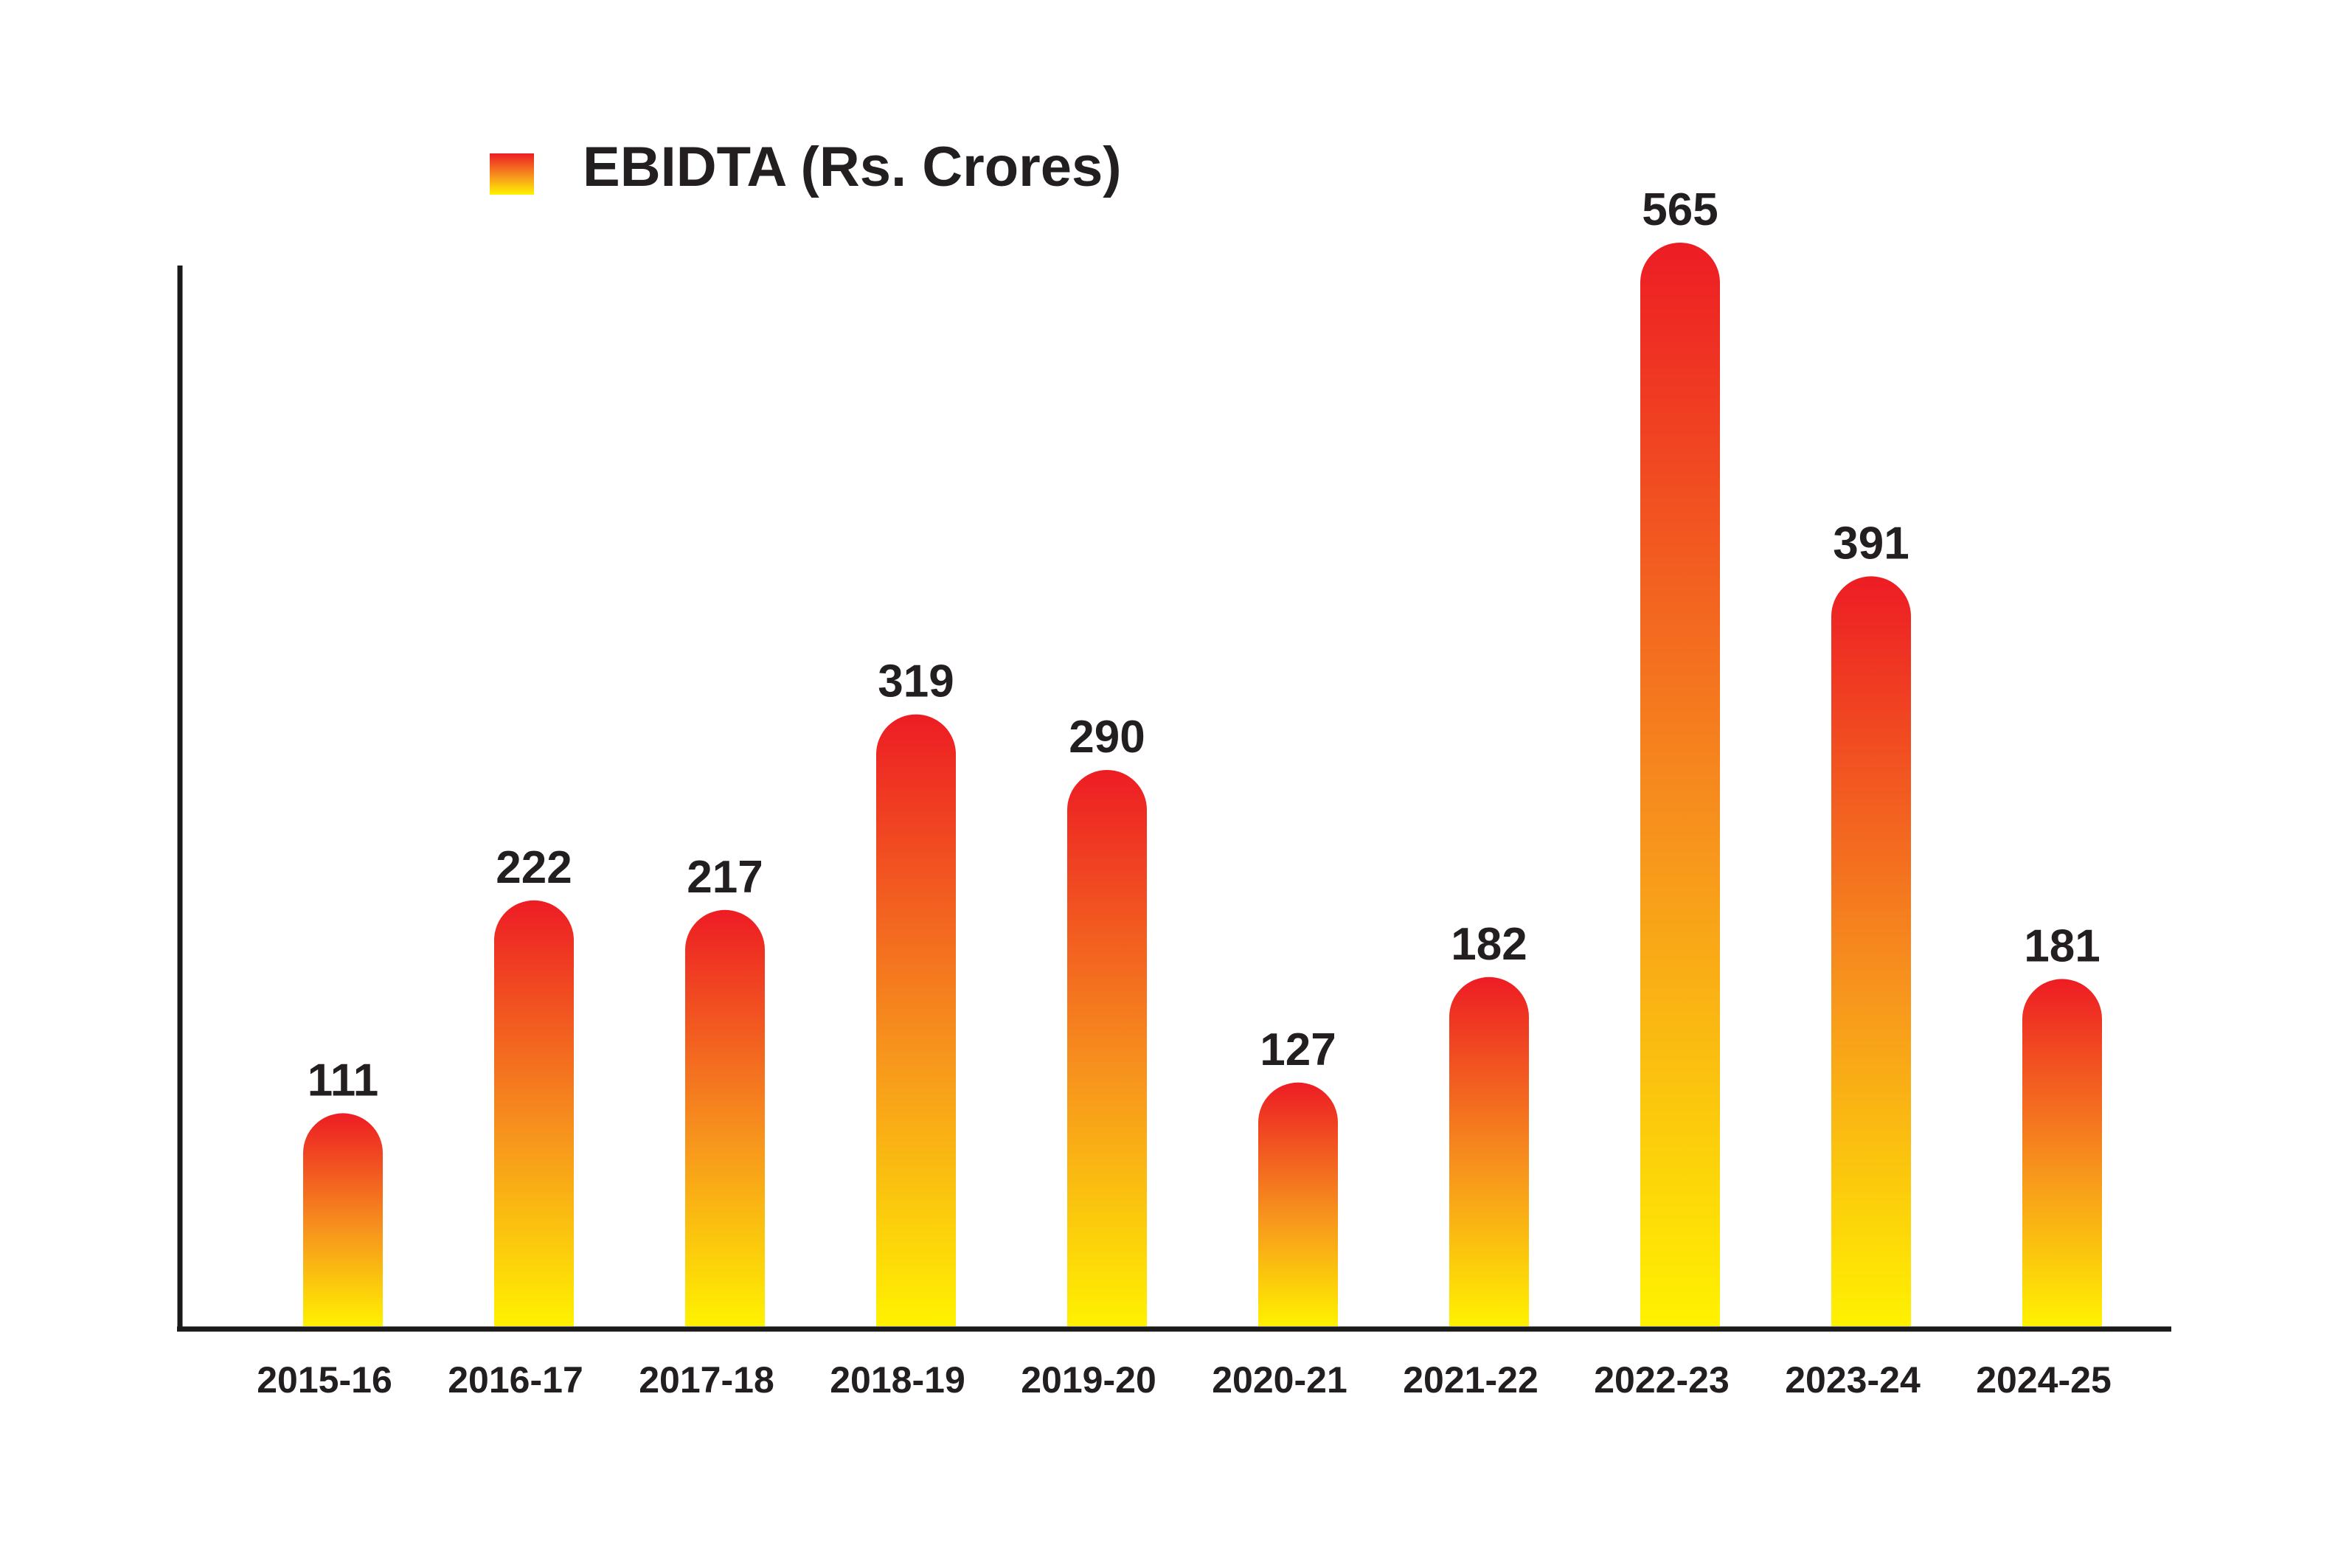 The height and width of the screenshot is (1568, 2352). Describe the element at coordinates (916, 681) in the screenshot. I see `value-label-2018-19: 319` at that location.